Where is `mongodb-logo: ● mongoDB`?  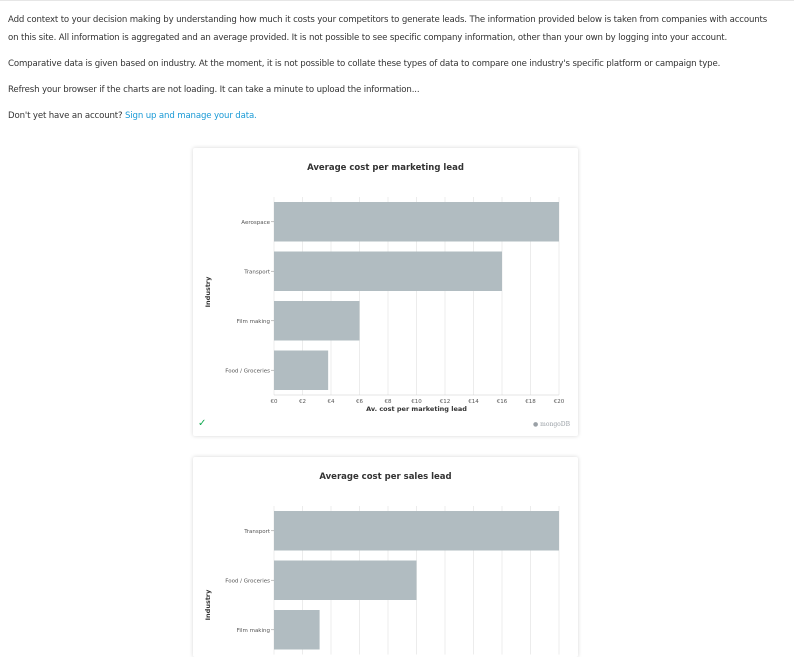 mongodb-logo: ● mongoDB is located at coordinates (551, 424).